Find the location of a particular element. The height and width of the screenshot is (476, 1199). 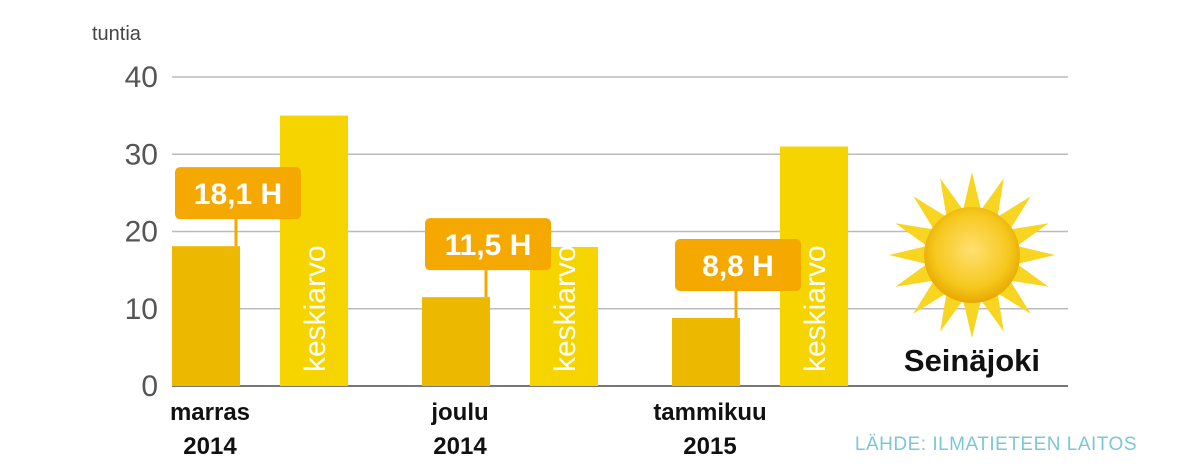

y-tick-labels: 0 10 20 30 40 is located at coordinates (141, 232).